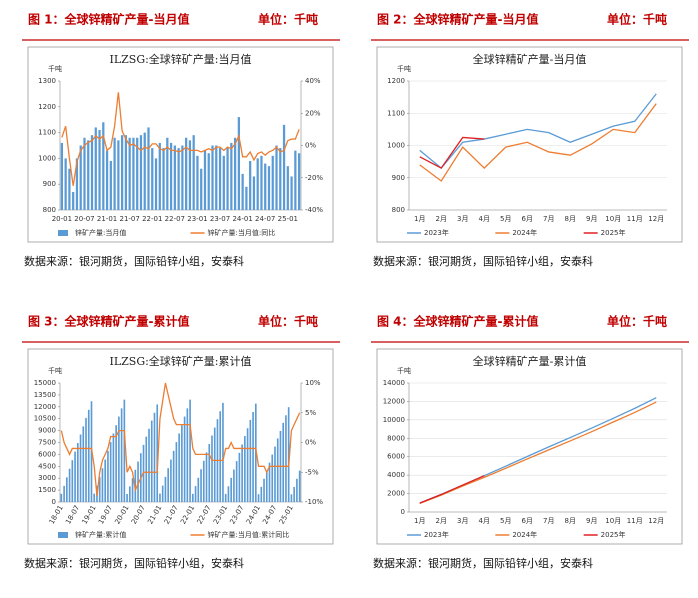  What do you see at coordinates (527, 219) in the screenshot?
I see `x-tick-label: 6月` at bounding box center [527, 219].